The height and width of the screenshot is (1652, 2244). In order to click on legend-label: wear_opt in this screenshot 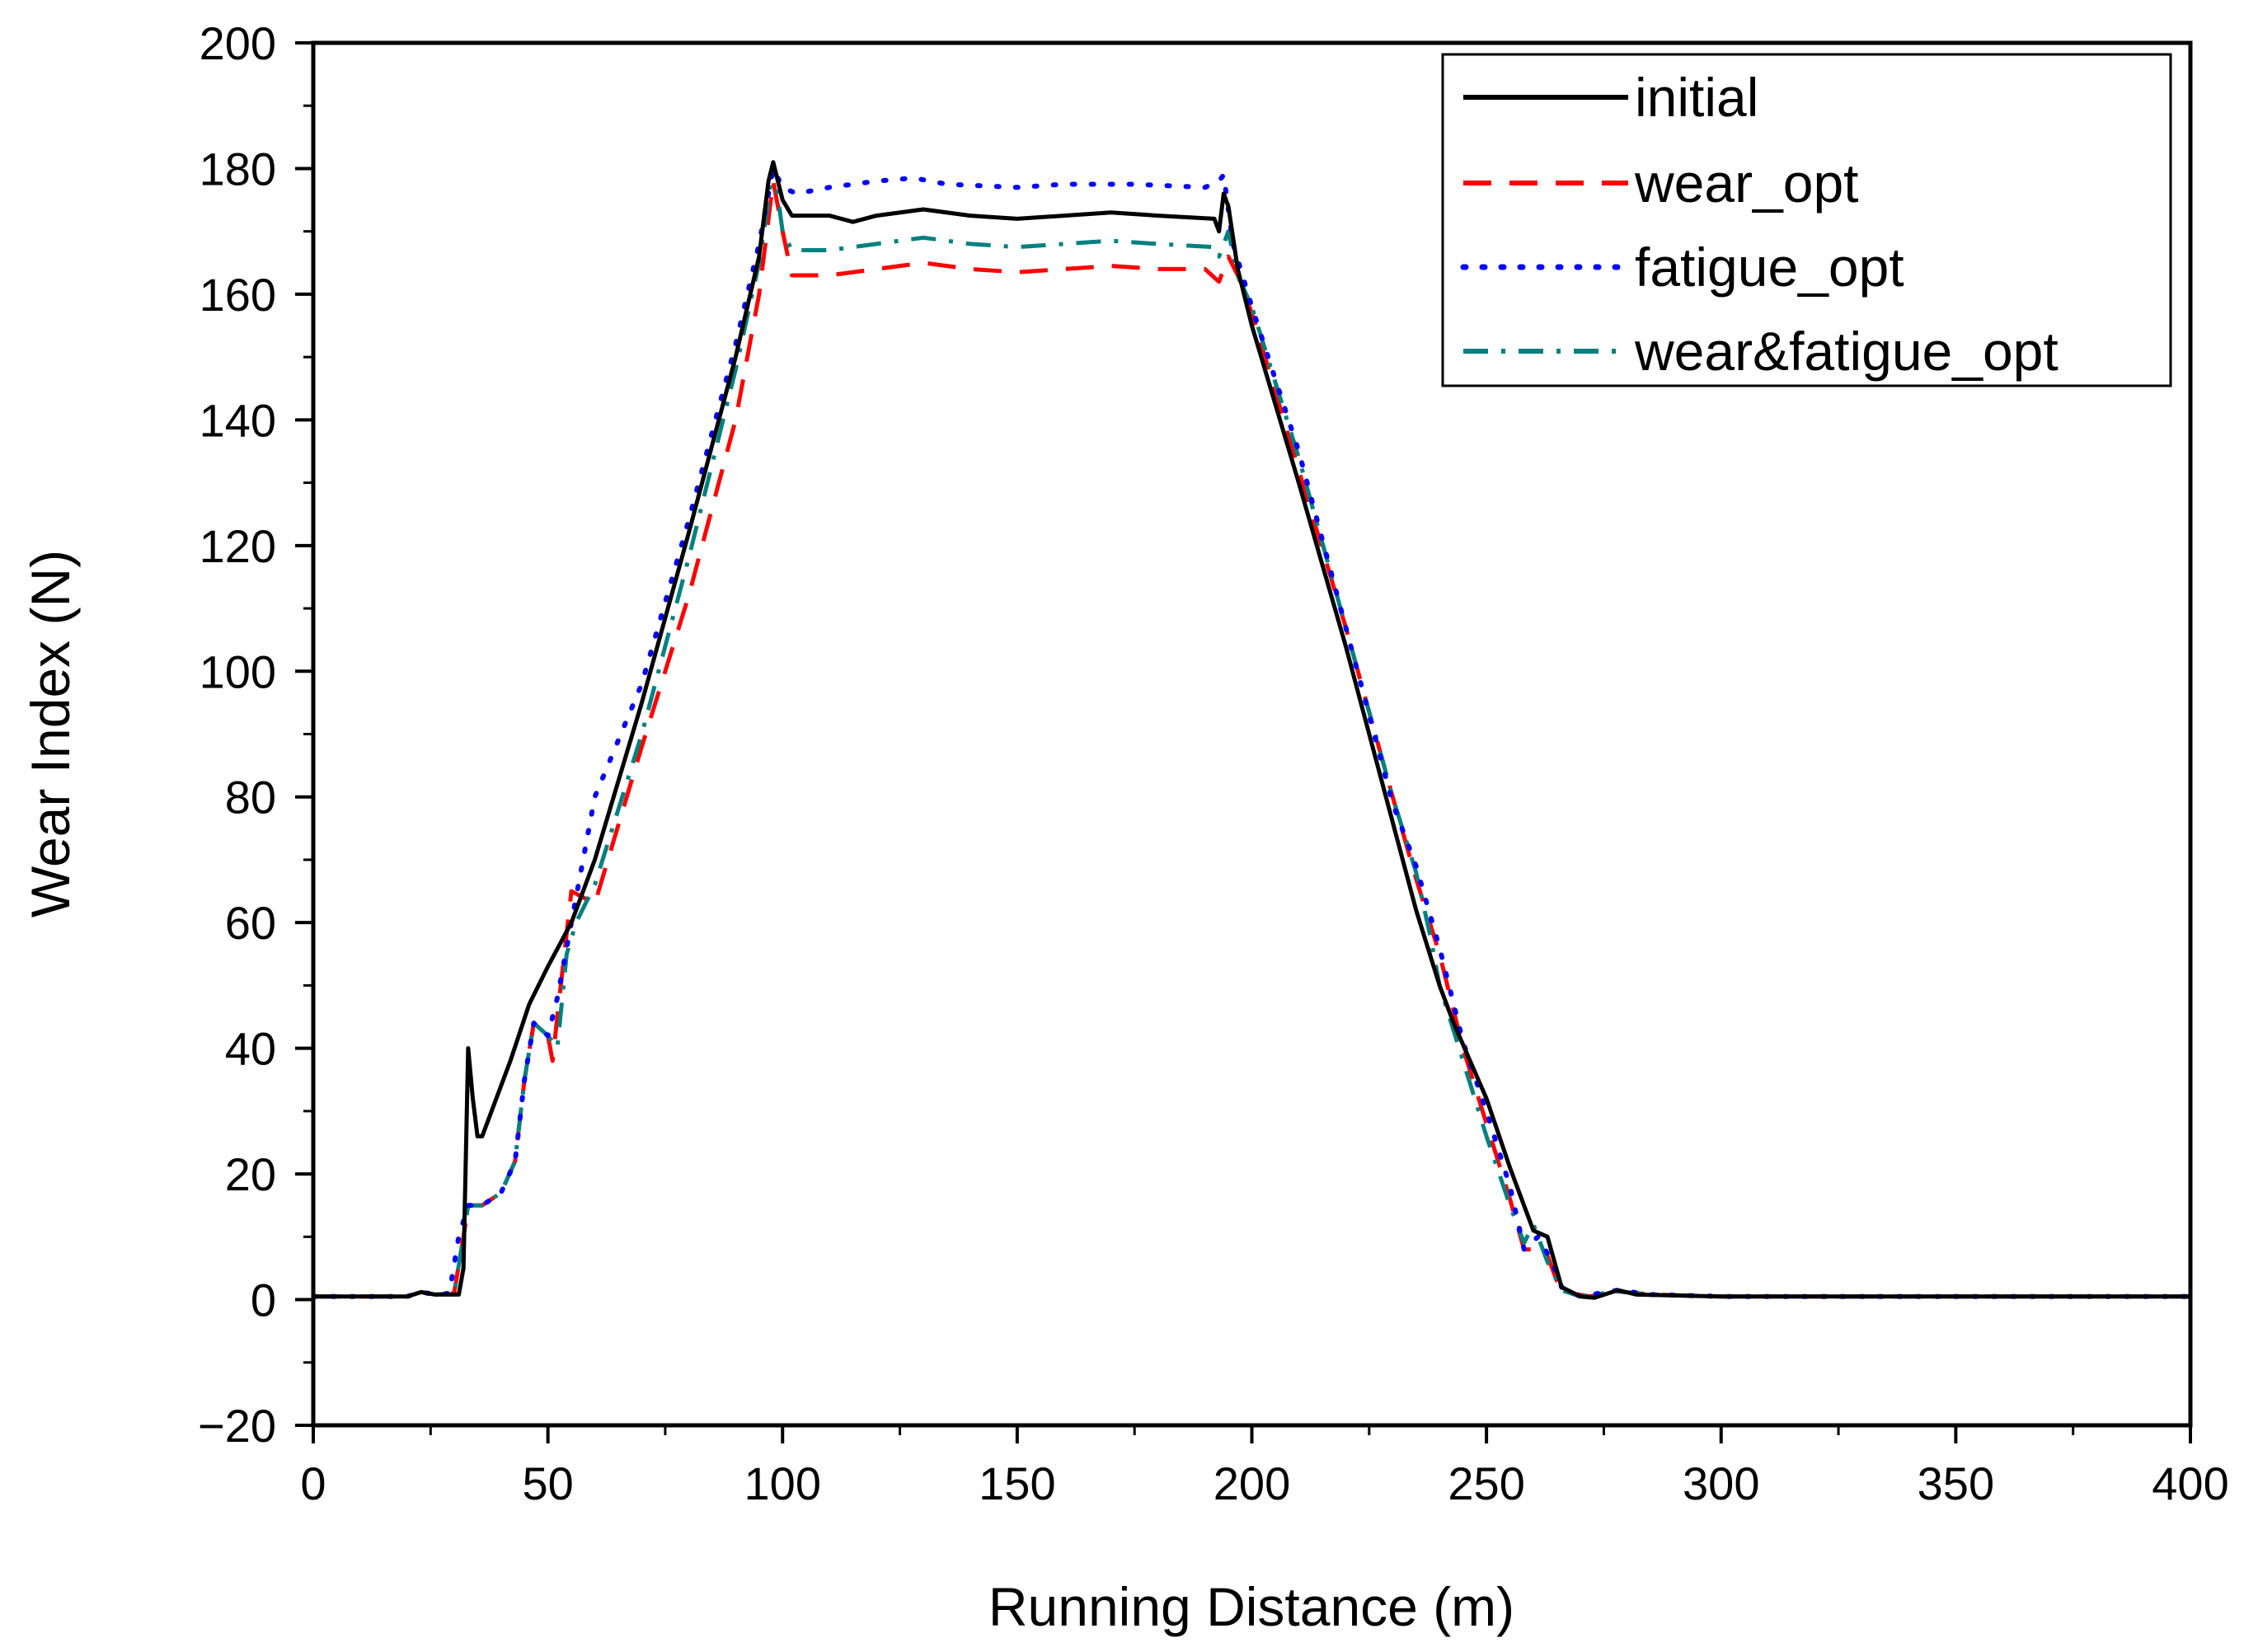, I will do `click(1746, 183)`.